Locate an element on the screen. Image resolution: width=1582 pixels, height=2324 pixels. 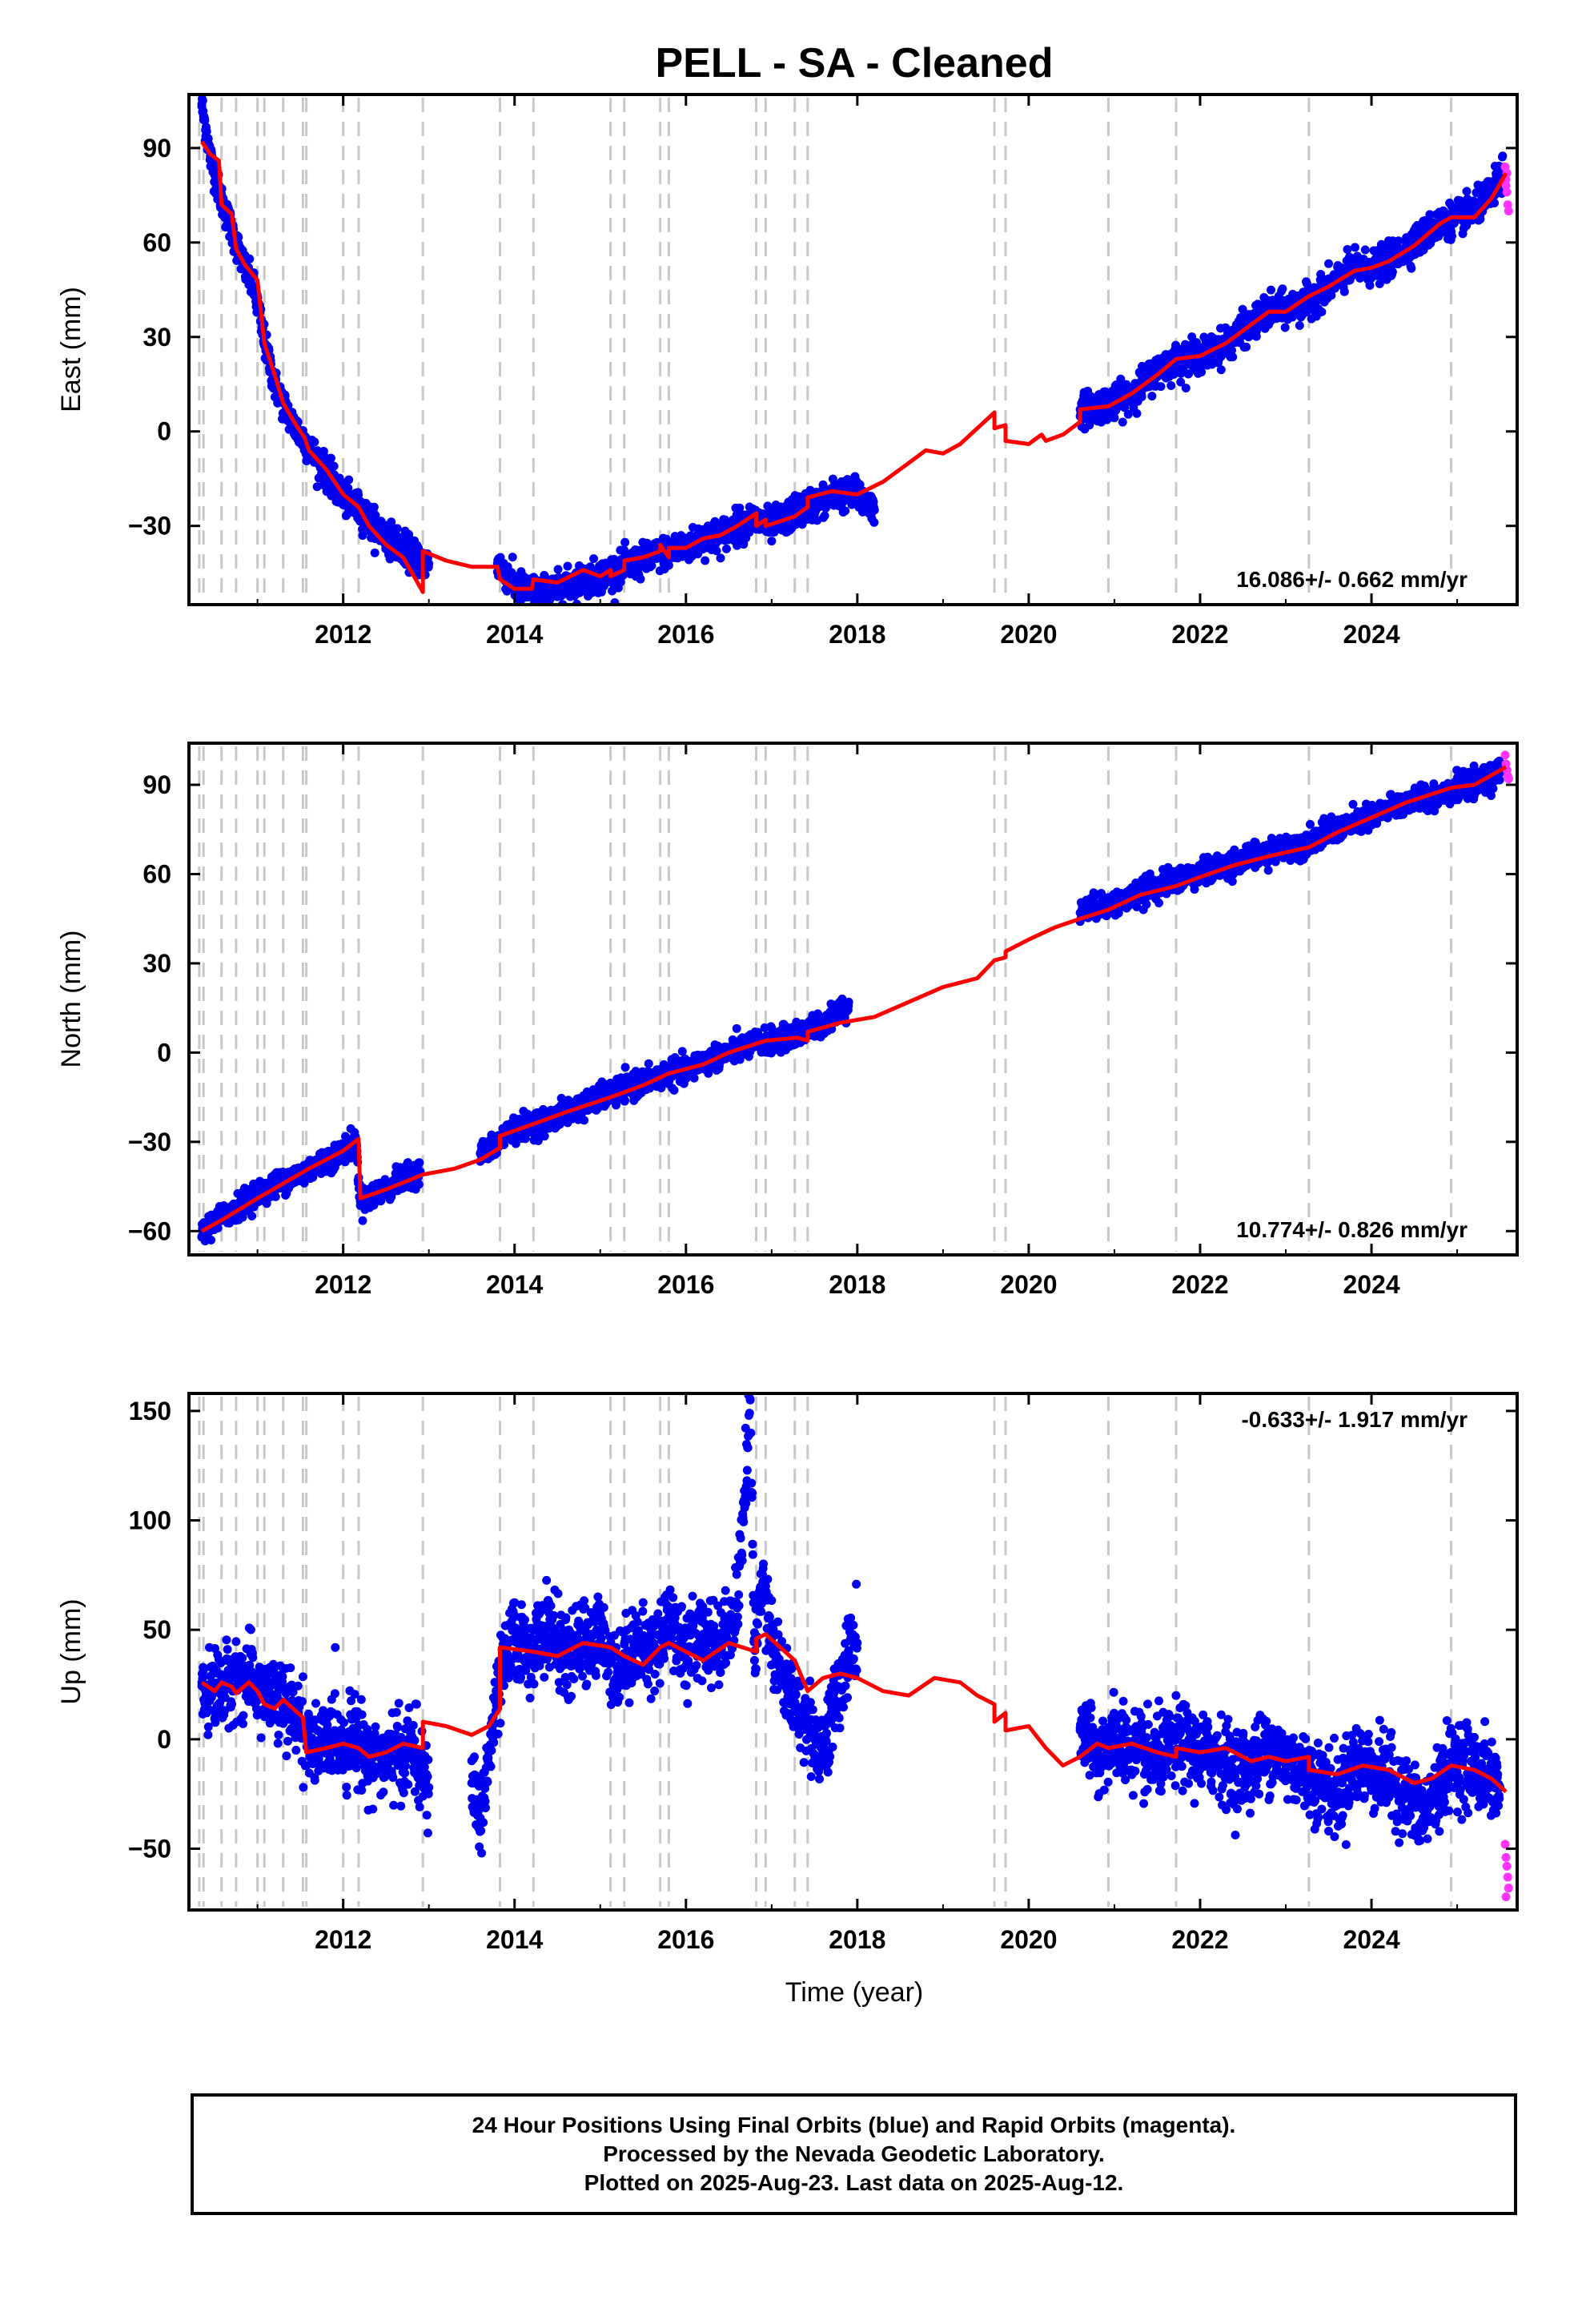
x-tick-label: 2016 is located at coordinates (685, 634).